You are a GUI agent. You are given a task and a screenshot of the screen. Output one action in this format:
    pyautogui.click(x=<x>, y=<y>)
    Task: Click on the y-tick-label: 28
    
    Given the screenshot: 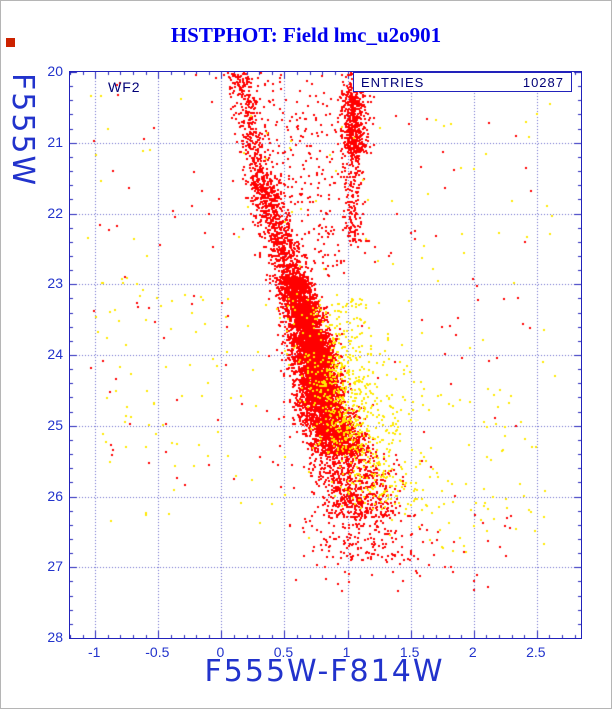 What is the action you would take?
    pyautogui.click(x=55, y=637)
    